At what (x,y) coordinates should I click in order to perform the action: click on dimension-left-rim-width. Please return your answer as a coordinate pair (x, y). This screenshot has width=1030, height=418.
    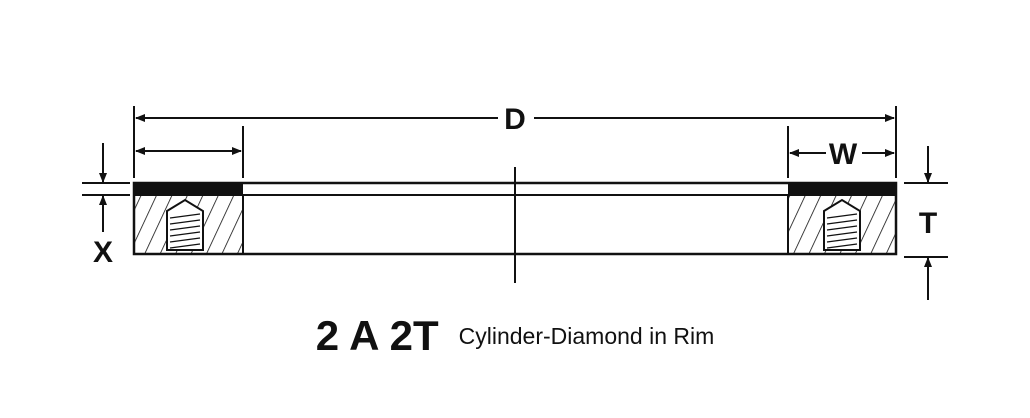
    Looking at the image, I should click on (189, 152).